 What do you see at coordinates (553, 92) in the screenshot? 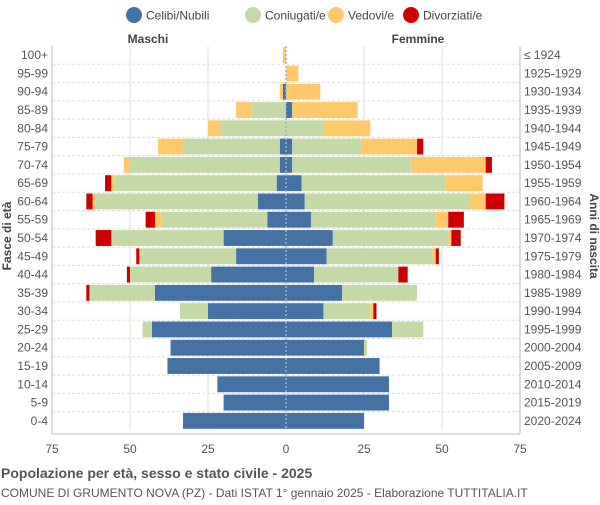
I see `birth-year-label: 1930-1934` at bounding box center [553, 92].